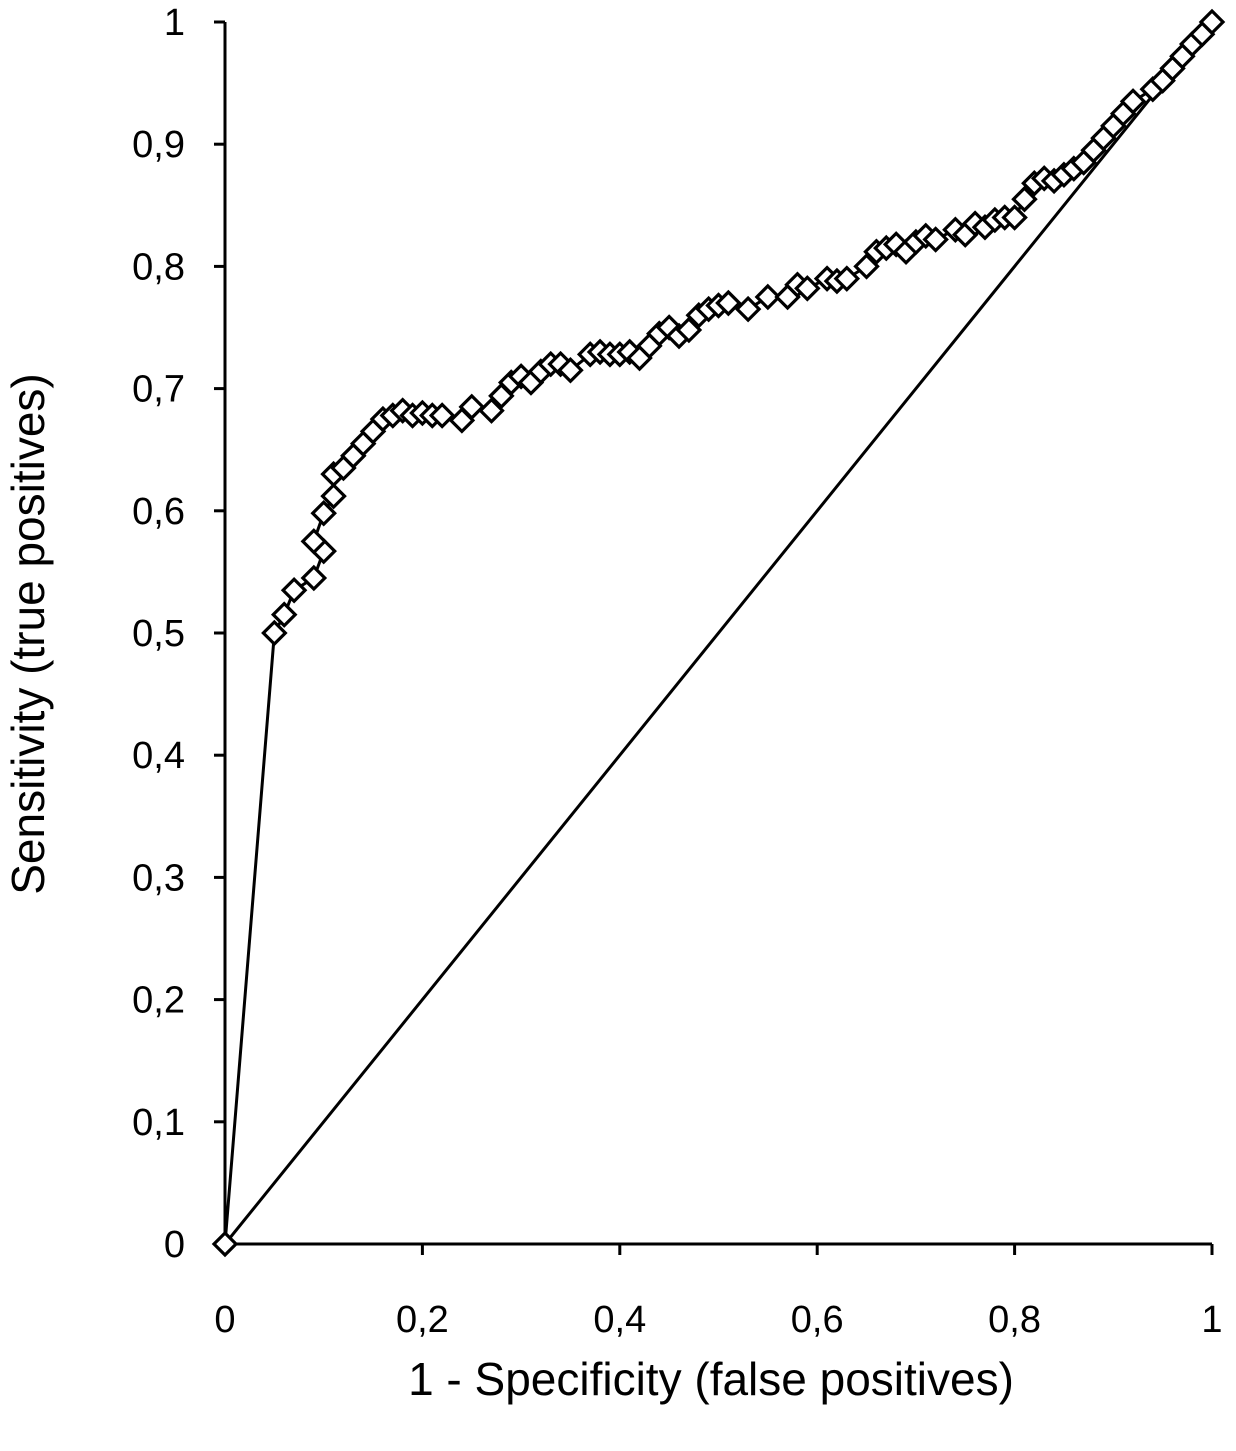 This screenshot has width=1236, height=1451. Describe the element at coordinates (28, 634) in the screenshot. I see `y-axis-title: Sensitivity (true positives)` at that location.